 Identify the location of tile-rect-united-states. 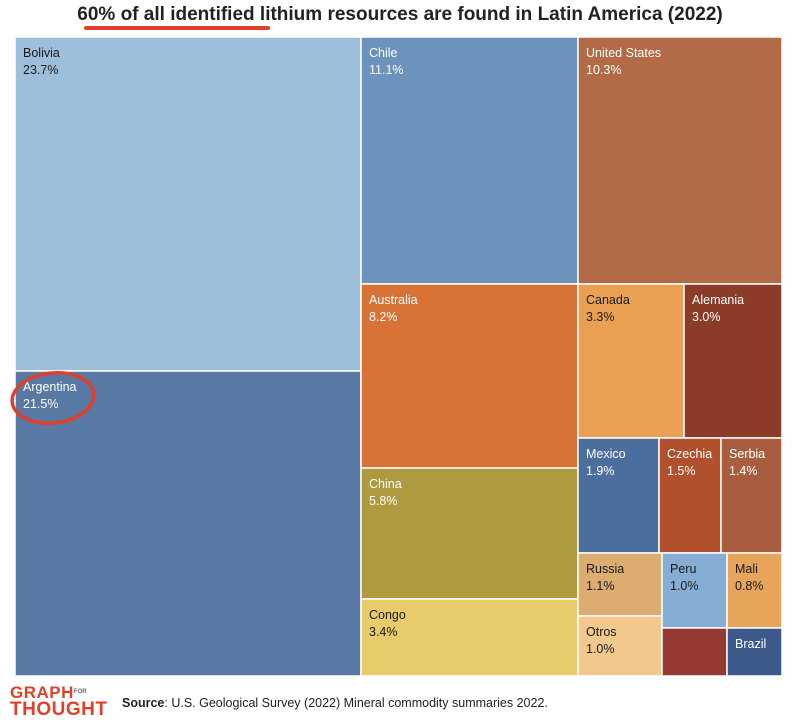
(680, 160).